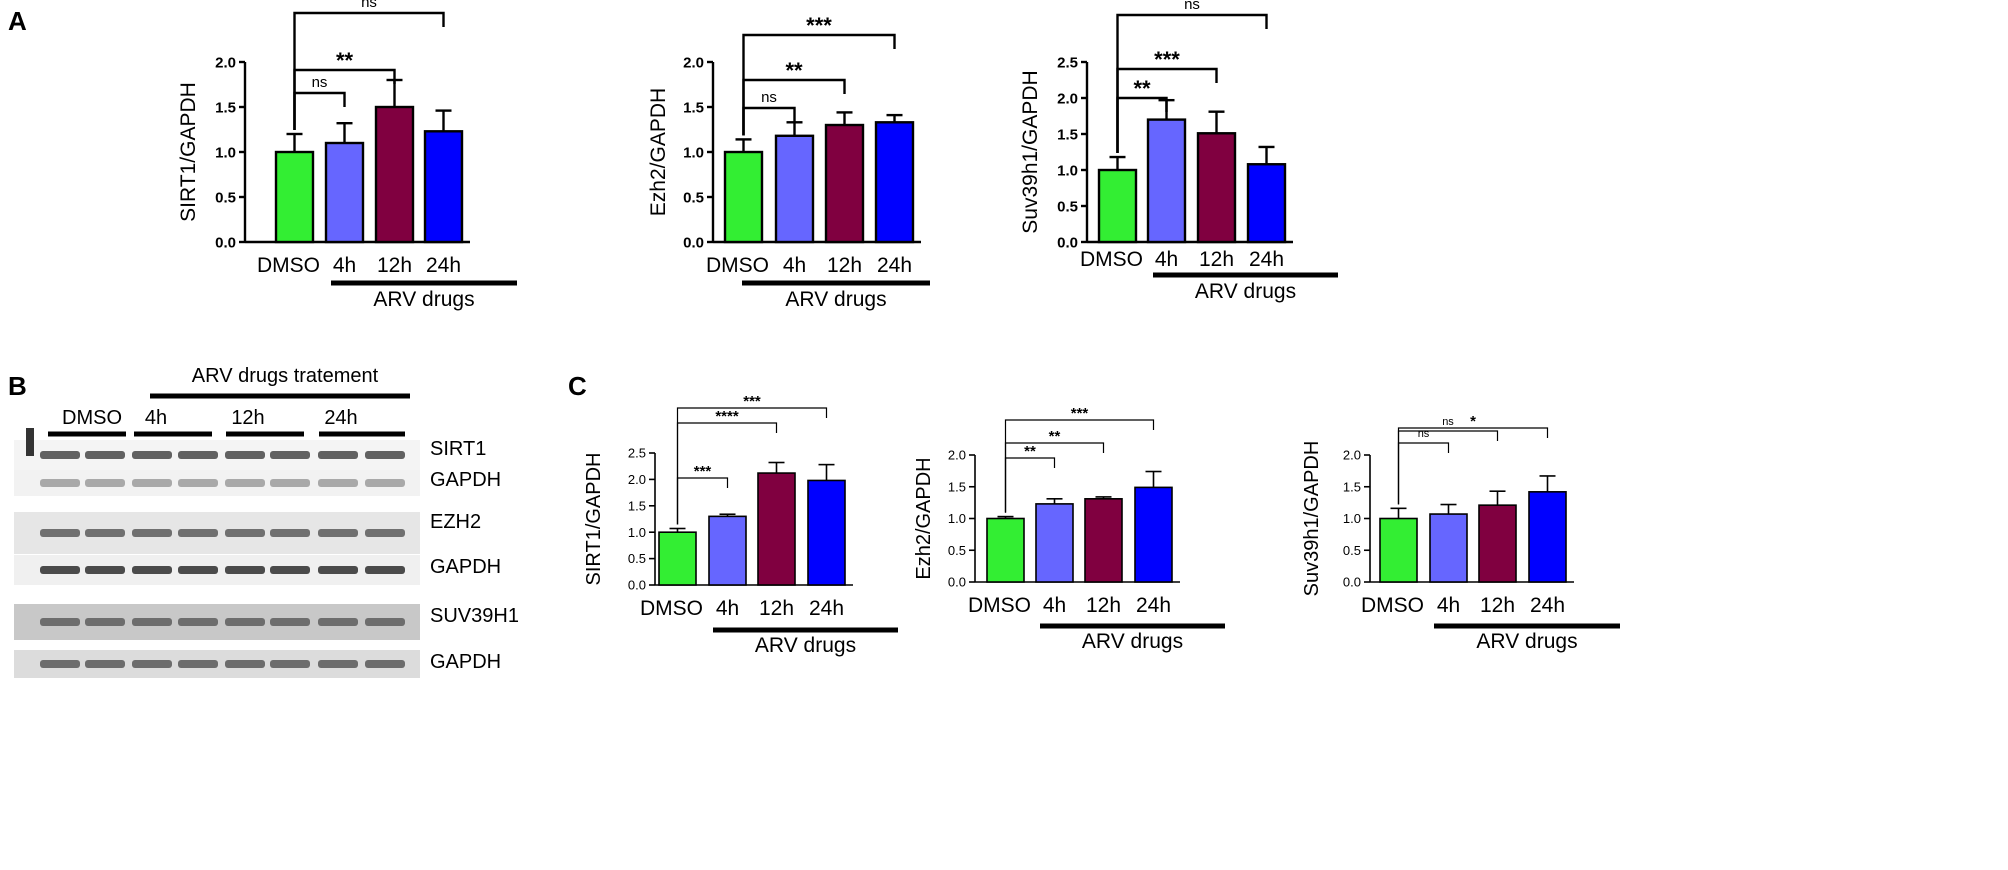 This screenshot has width=2008, height=870. What do you see at coordinates (92, 418) in the screenshot?
I see `lane-group-label: DMSO` at bounding box center [92, 418].